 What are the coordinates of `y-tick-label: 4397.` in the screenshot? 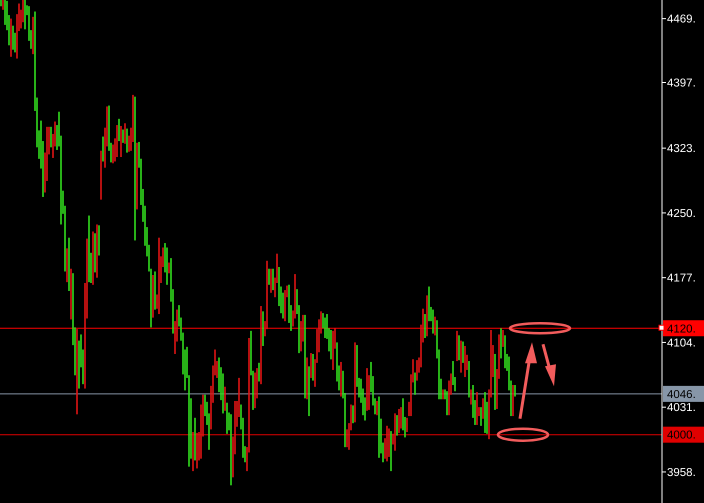 It's located at (681, 84).